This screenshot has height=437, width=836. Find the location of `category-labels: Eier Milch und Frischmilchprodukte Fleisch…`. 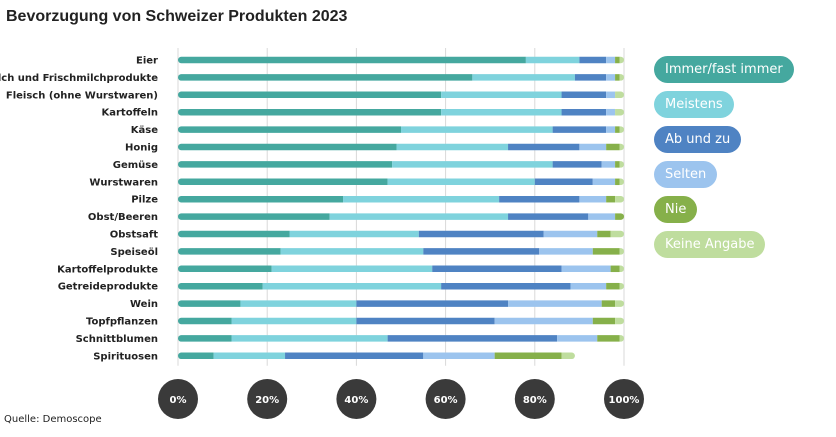

category-labels: Eier Milch und Frischmilchprodukte Fleisch… is located at coordinates (79, 209).